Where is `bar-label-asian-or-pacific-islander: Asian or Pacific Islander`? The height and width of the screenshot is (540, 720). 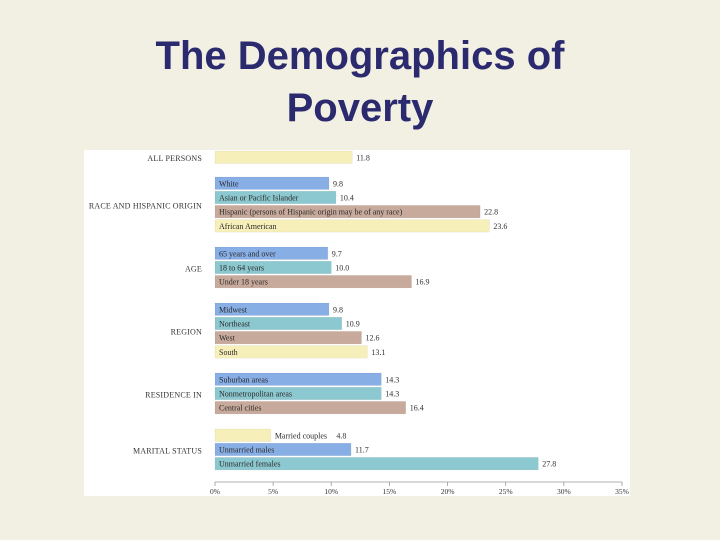
bar-label-asian-or-pacific-islander: Asian or Pacific Islander is located at coordinates (259, 198).